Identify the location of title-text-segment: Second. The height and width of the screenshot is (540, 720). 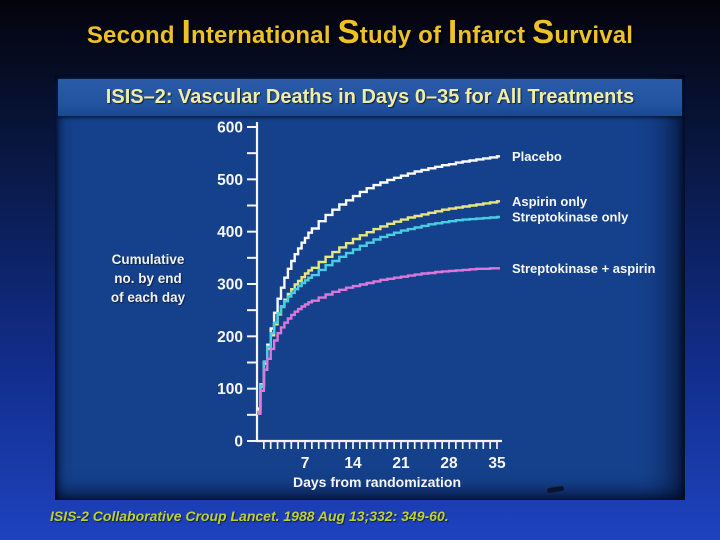
(134, 35).